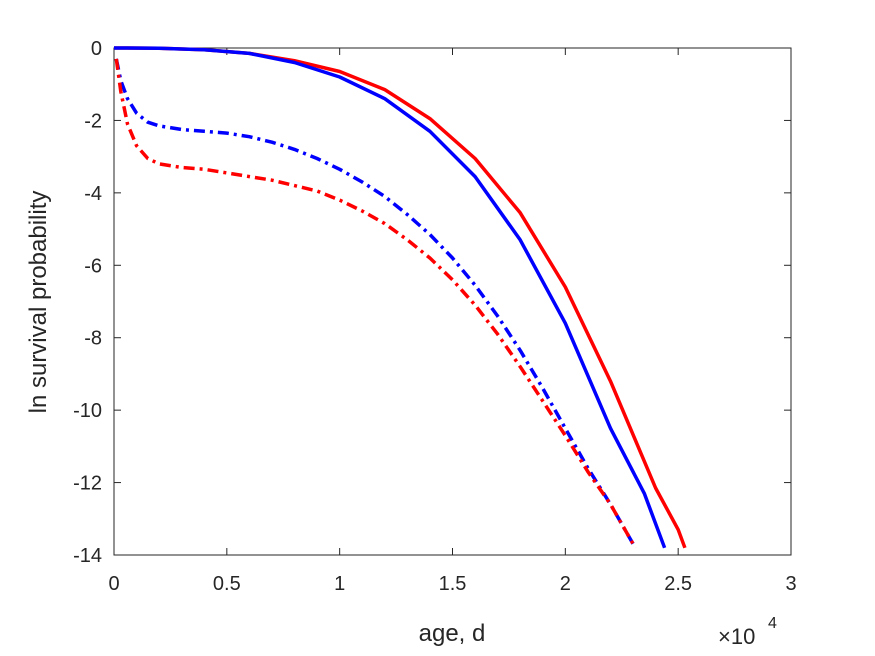 The image size is (875, 656). I want to click on x-tick-label: 0.5, so click(227, 584).